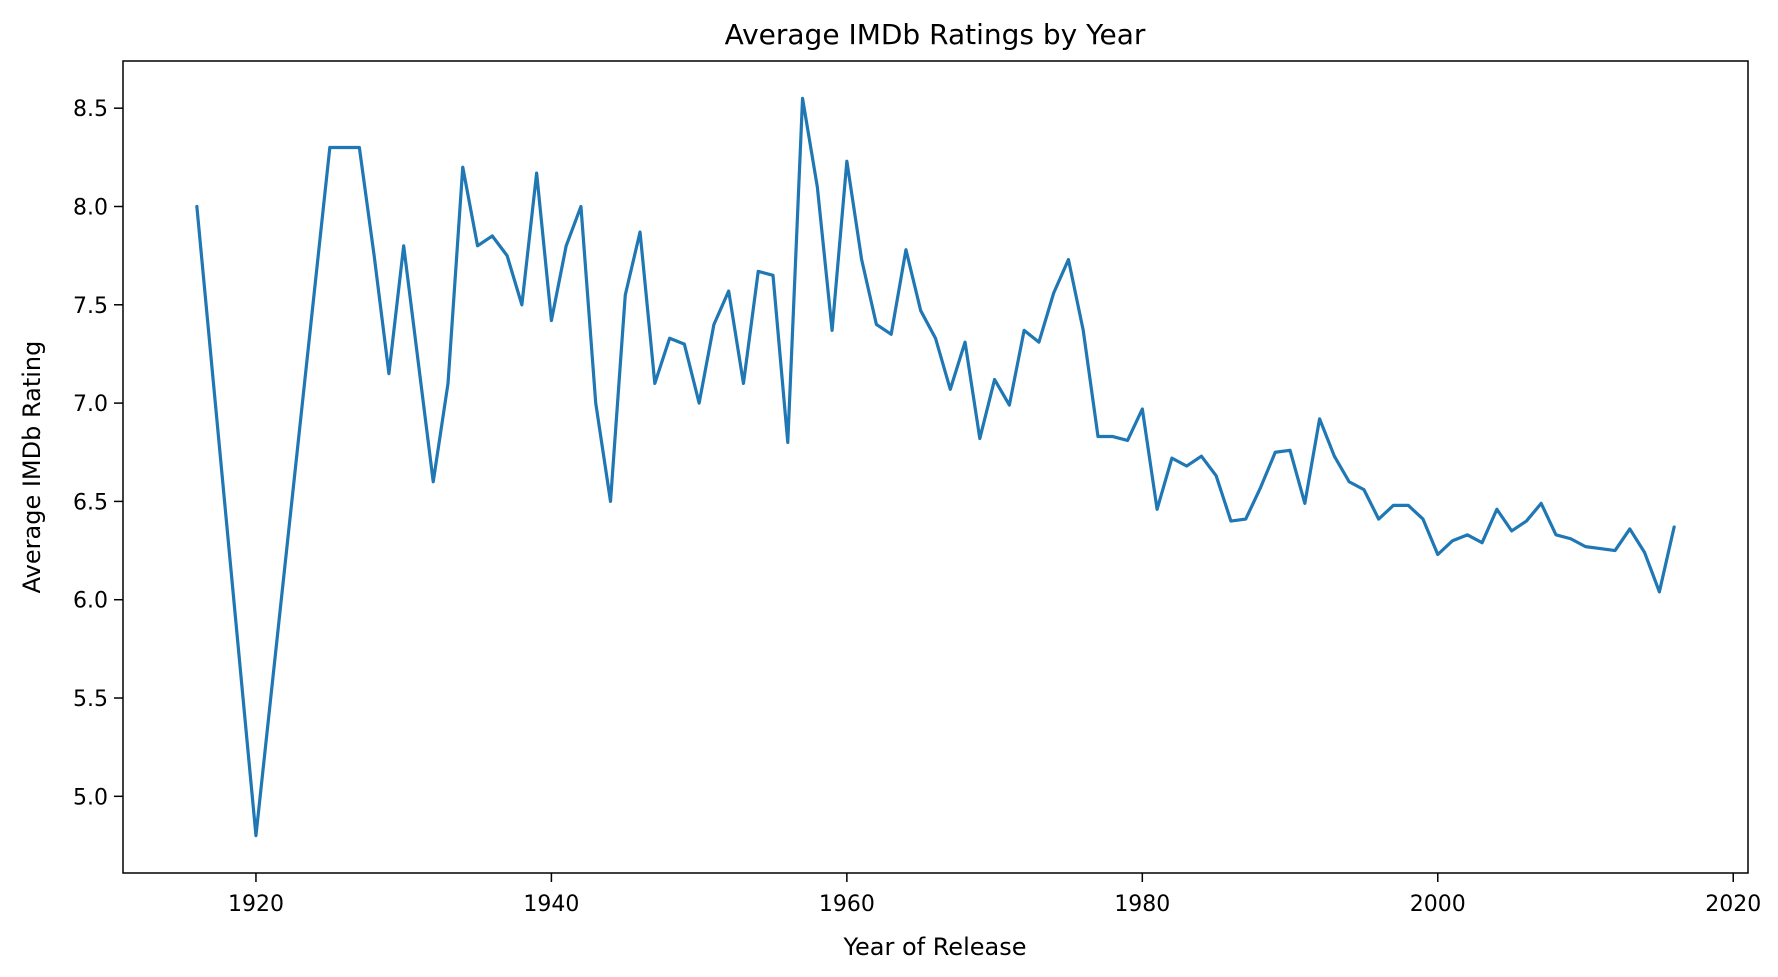 The image size is (1778, 977). Describe the element at coordinates (90, 306) in the screenshot. I see `y-tick-label: 7.5` at that location.